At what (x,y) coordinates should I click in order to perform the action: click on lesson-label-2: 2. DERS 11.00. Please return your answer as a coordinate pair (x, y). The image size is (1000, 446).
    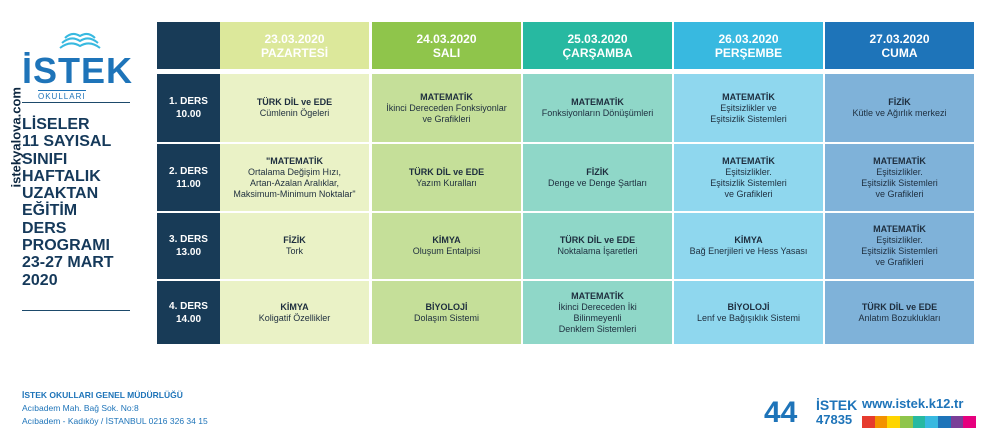
    Looking at the image, I should click on (188, 177).